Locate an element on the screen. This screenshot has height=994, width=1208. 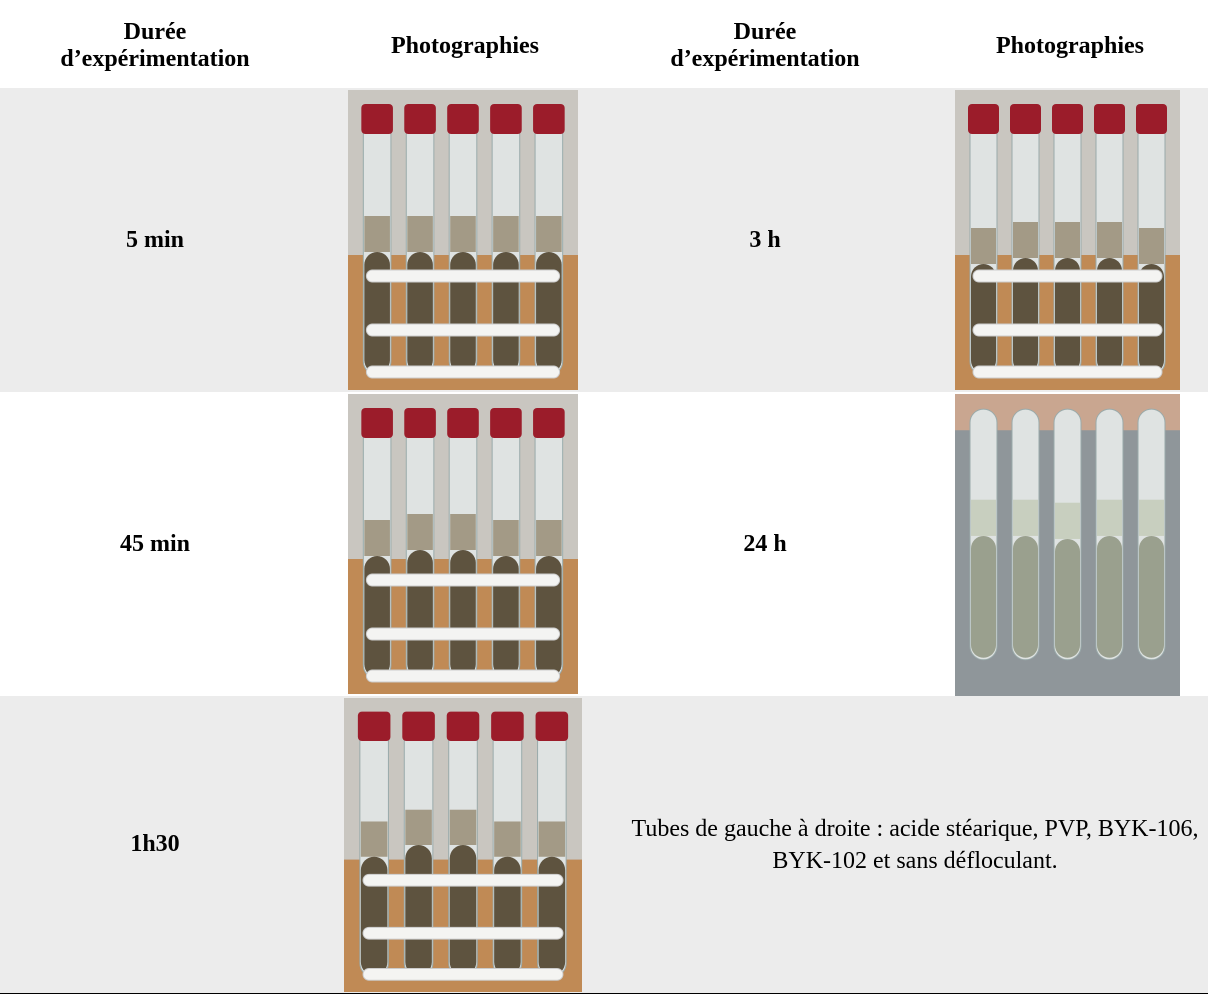
duration: 24 h is located at coordinates (765, 543).